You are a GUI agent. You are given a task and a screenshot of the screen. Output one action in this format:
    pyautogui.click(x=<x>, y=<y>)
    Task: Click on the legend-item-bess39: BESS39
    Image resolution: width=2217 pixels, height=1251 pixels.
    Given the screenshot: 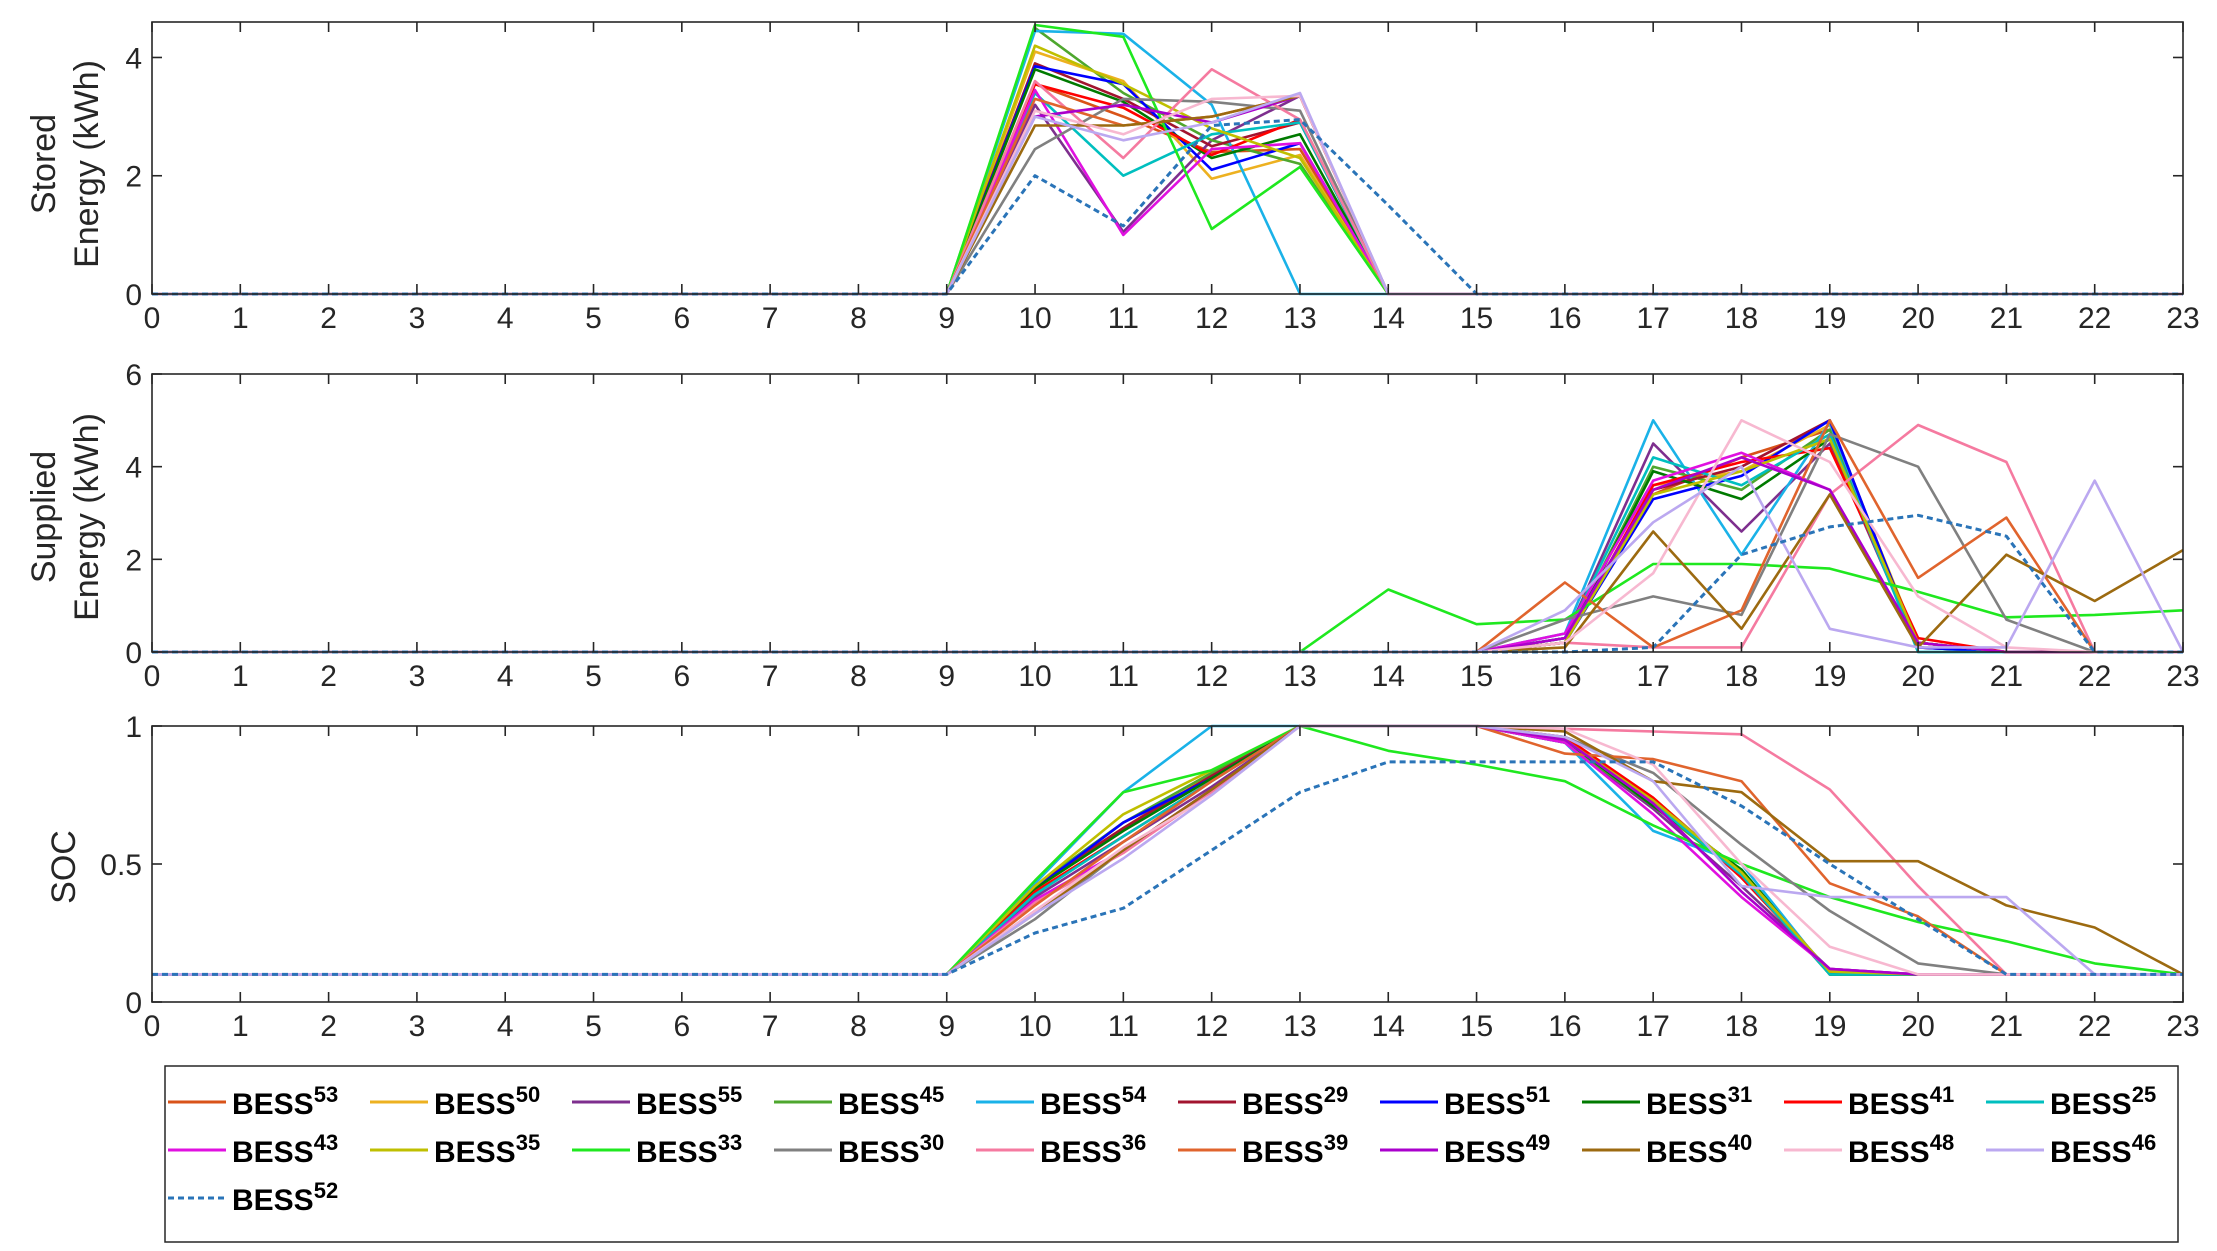 What is the action you would take?
    pyautogui.click(x=1263, y=1149)
    